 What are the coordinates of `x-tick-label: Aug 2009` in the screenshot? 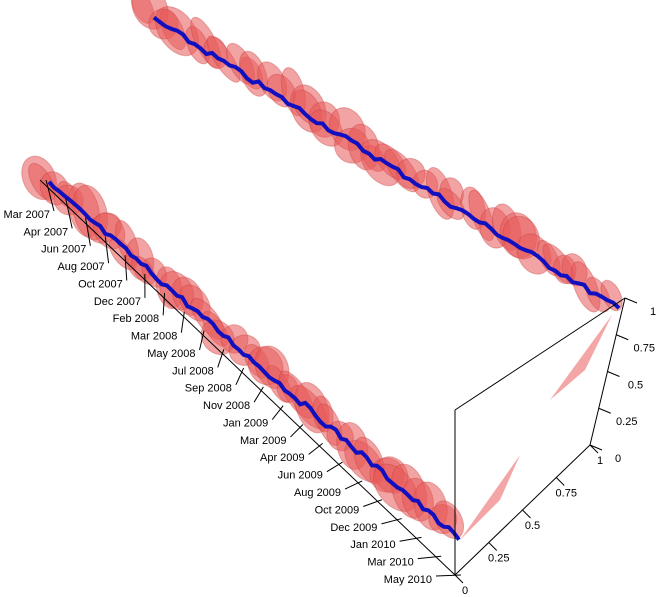 It's located at (317, 493).